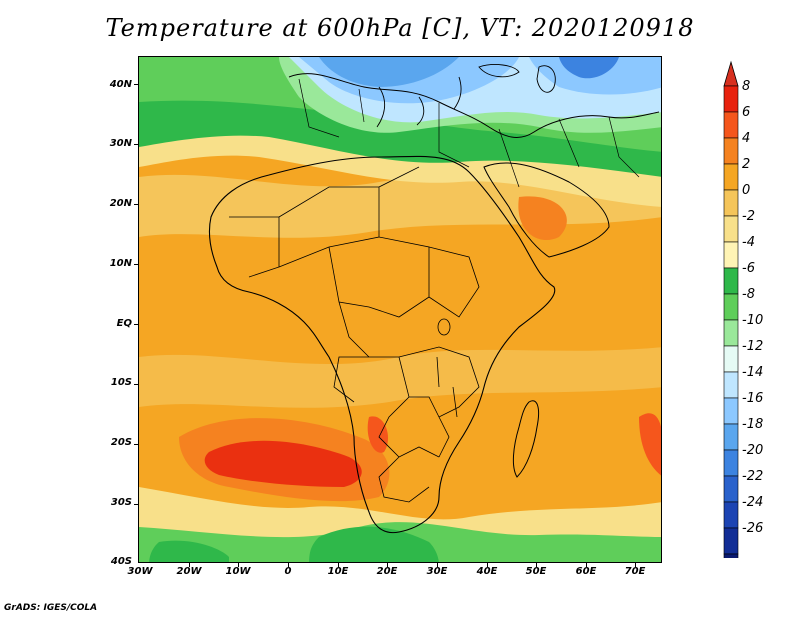  Describe the element at coordinates (753, 476) in the screenshot. I see `colorbar-label: -22` at that location.